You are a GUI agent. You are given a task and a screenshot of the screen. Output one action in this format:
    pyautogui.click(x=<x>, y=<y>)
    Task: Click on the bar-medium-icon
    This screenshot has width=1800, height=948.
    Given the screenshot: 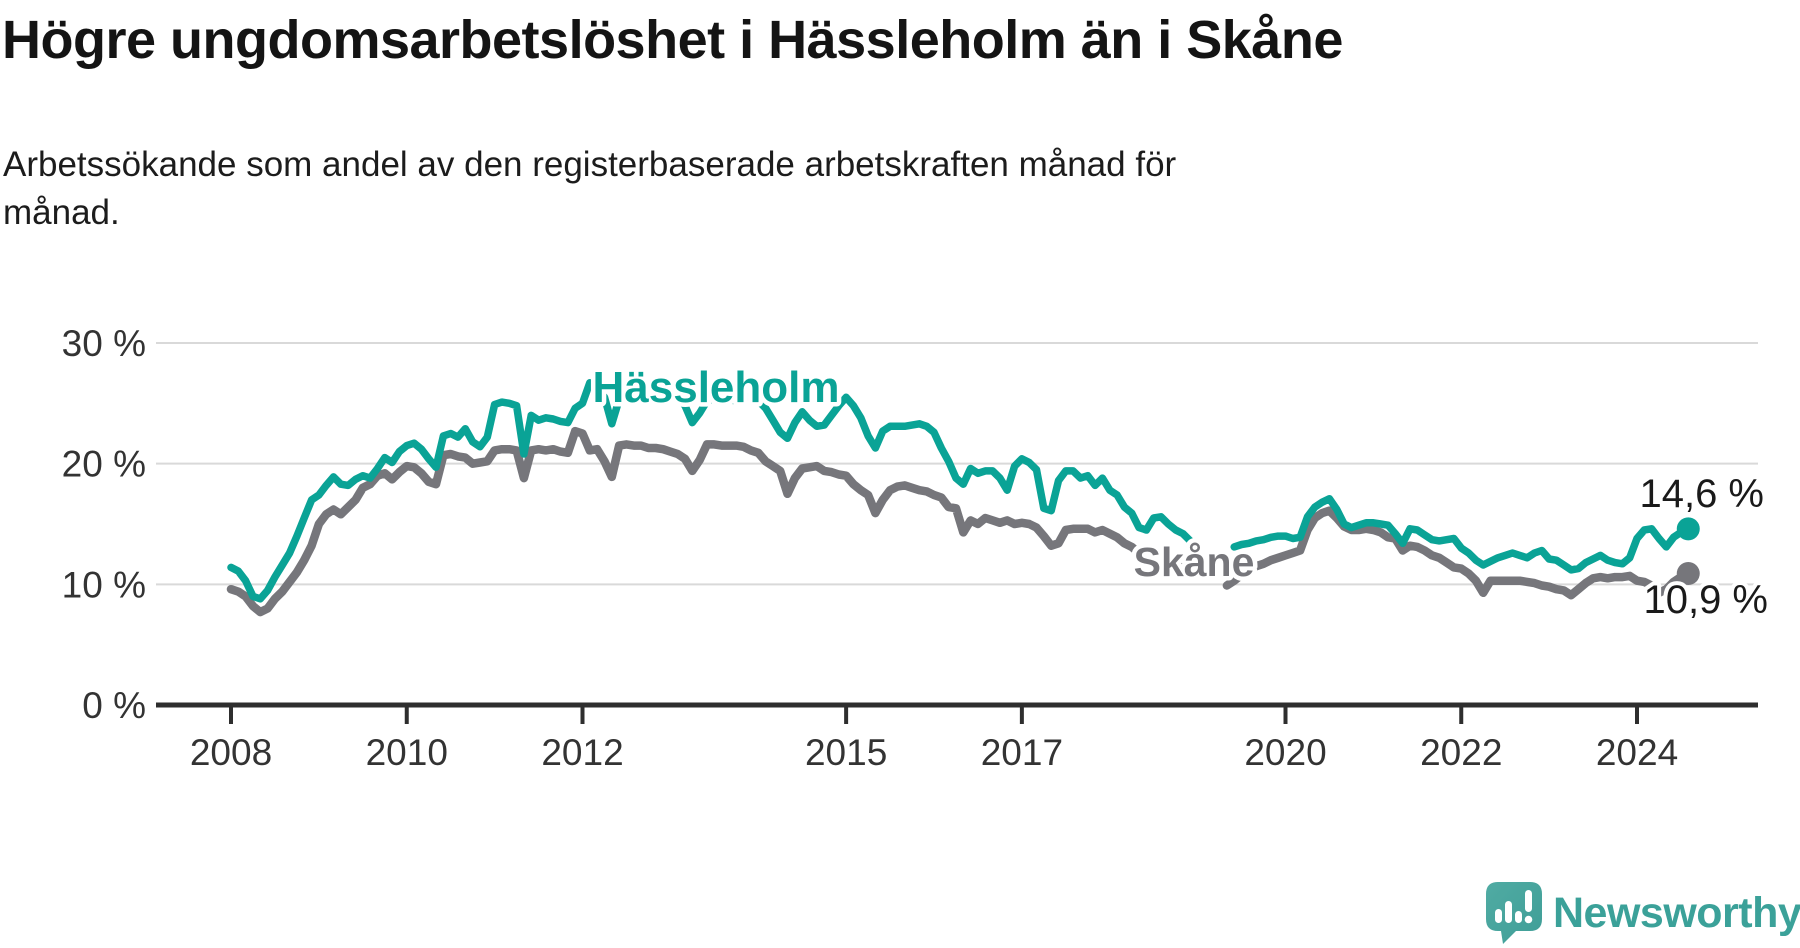 What is the action you would take?
    pyautogui.click(x=1518, y=917)
    